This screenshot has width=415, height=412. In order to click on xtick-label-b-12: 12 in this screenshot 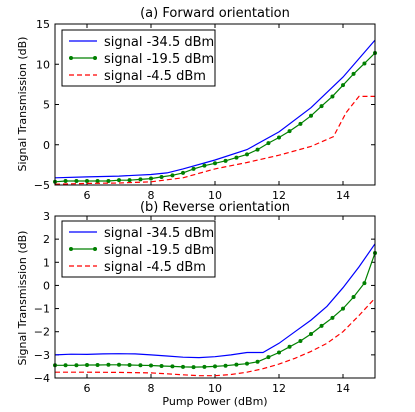, I will do `click(279, 388)`.